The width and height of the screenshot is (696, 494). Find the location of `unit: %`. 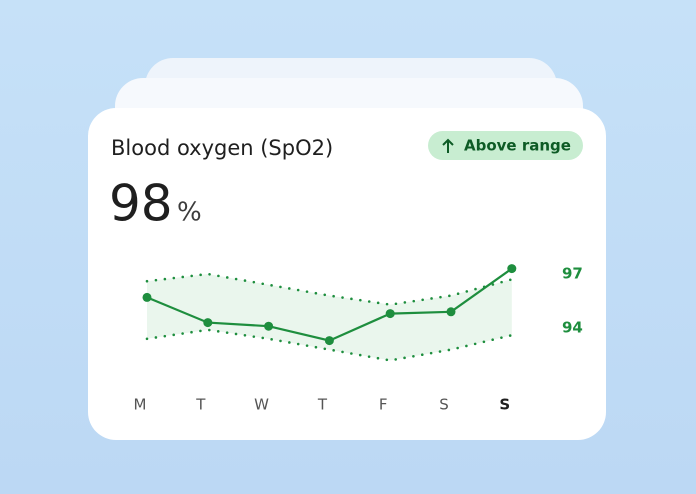

unit: % is located at coordinates (189, 213).